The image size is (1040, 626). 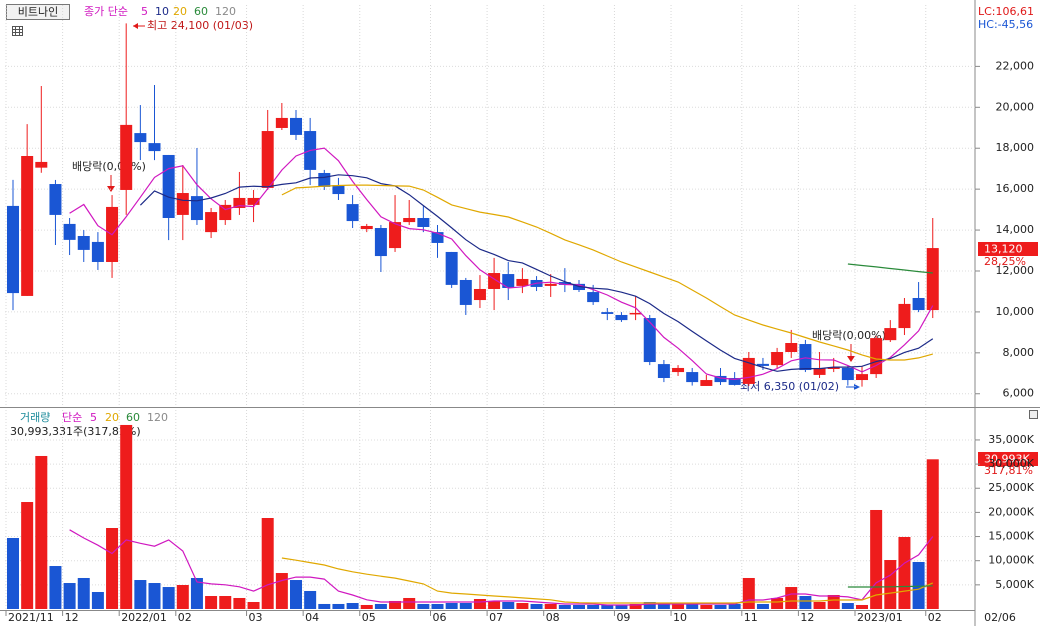 I want to click on y-tick-label: 22,000, so click(x=1015, y=65).